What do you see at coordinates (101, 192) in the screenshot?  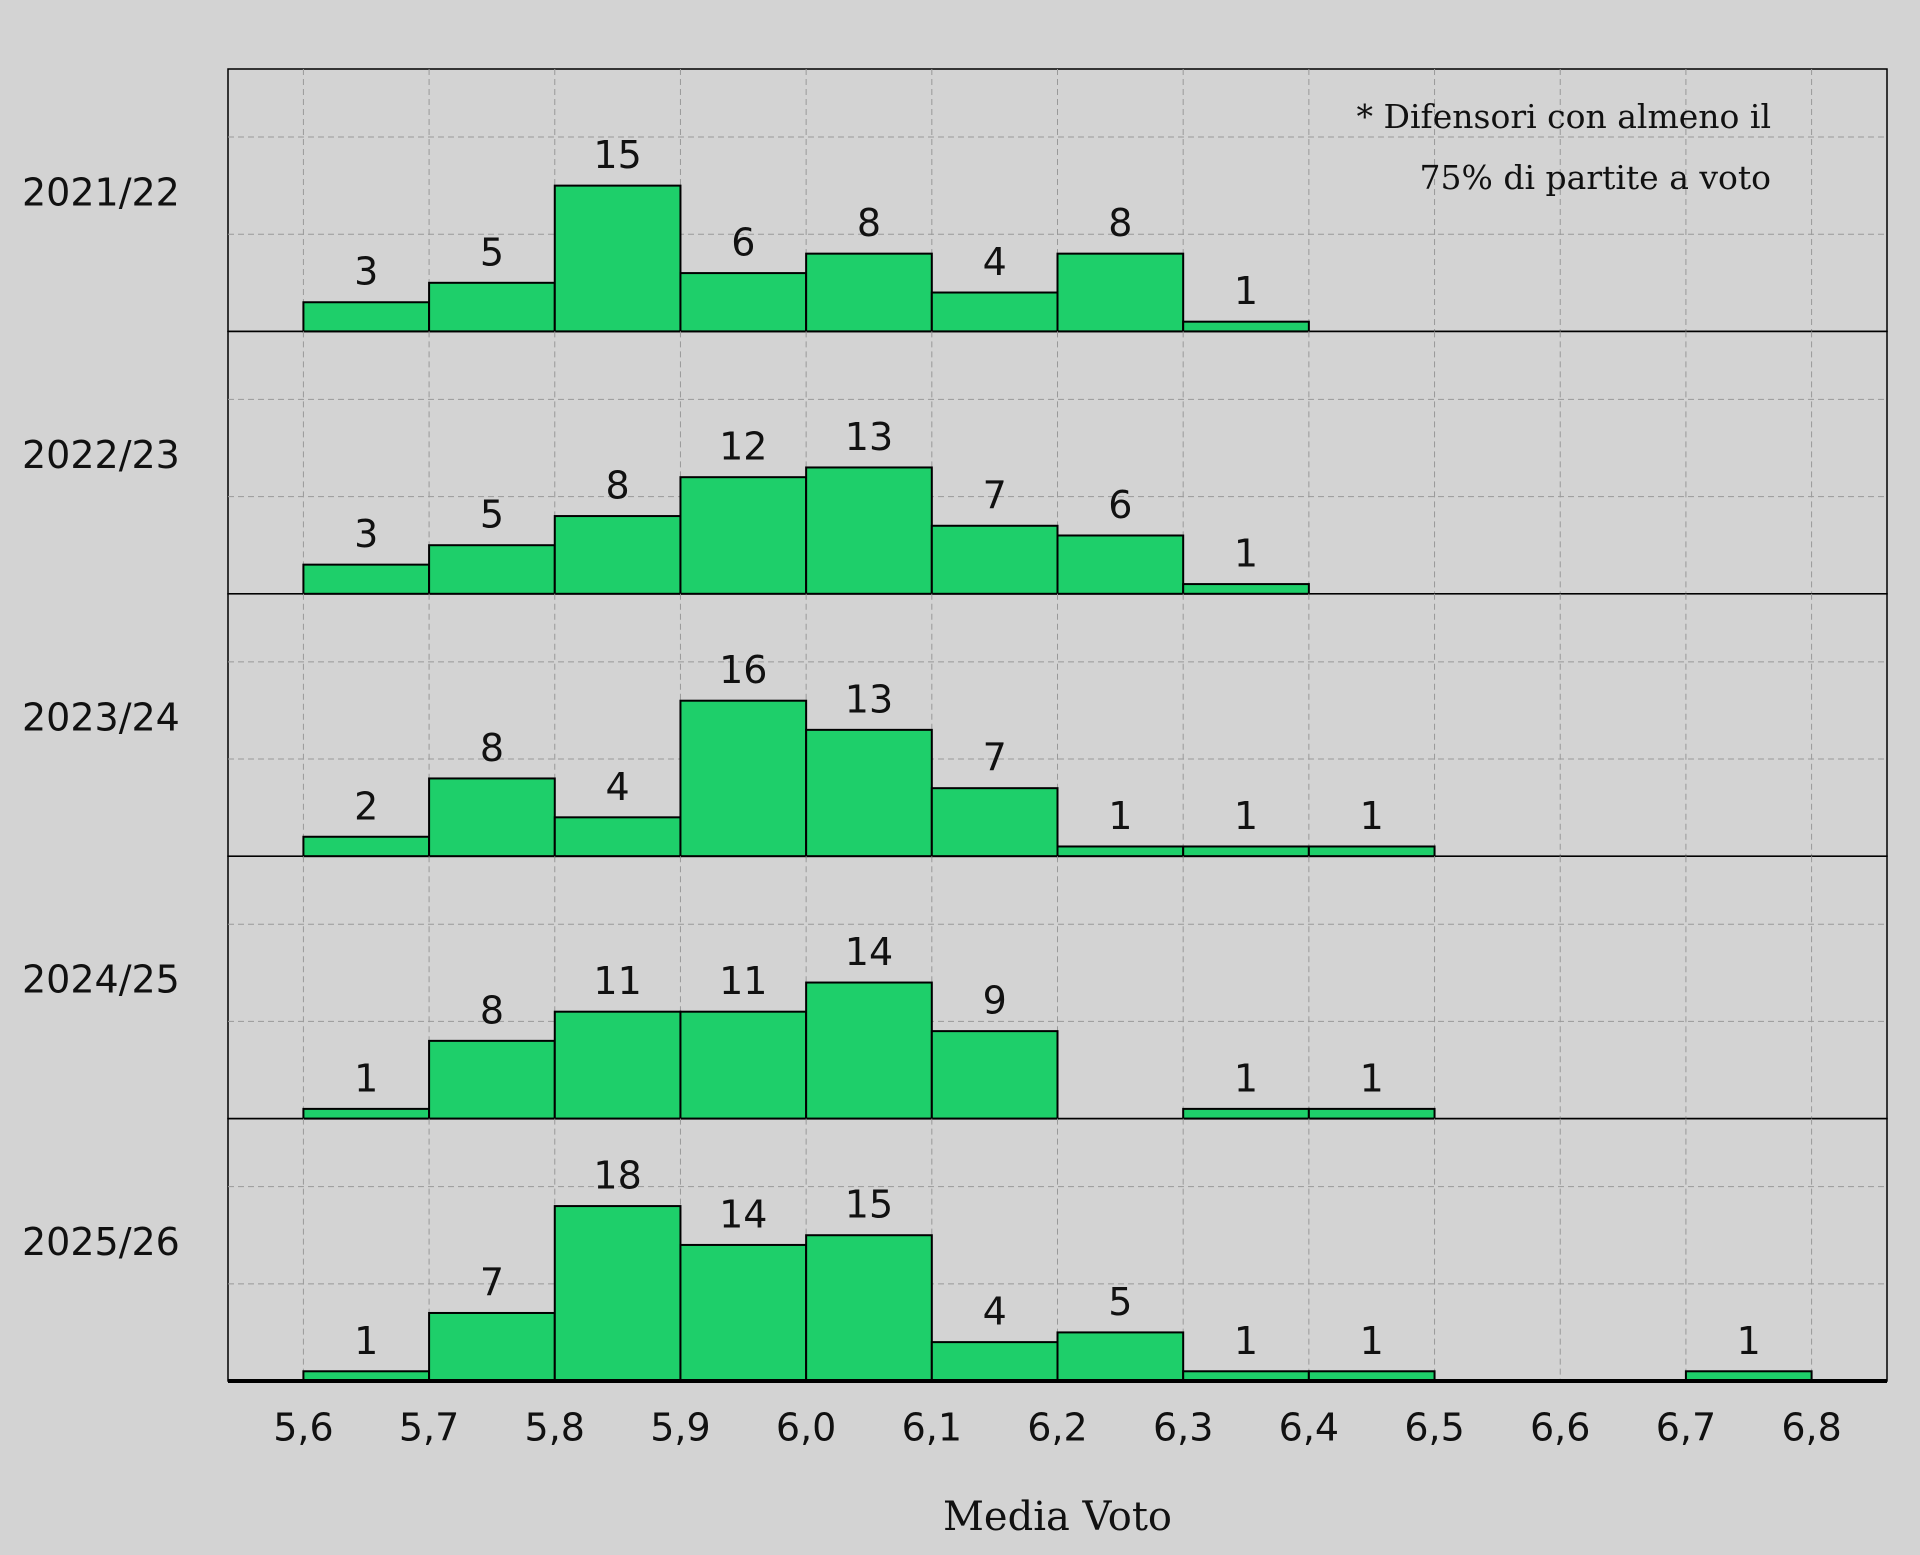 I see `series-label: 2021/22` at bounding box center [101, 192].